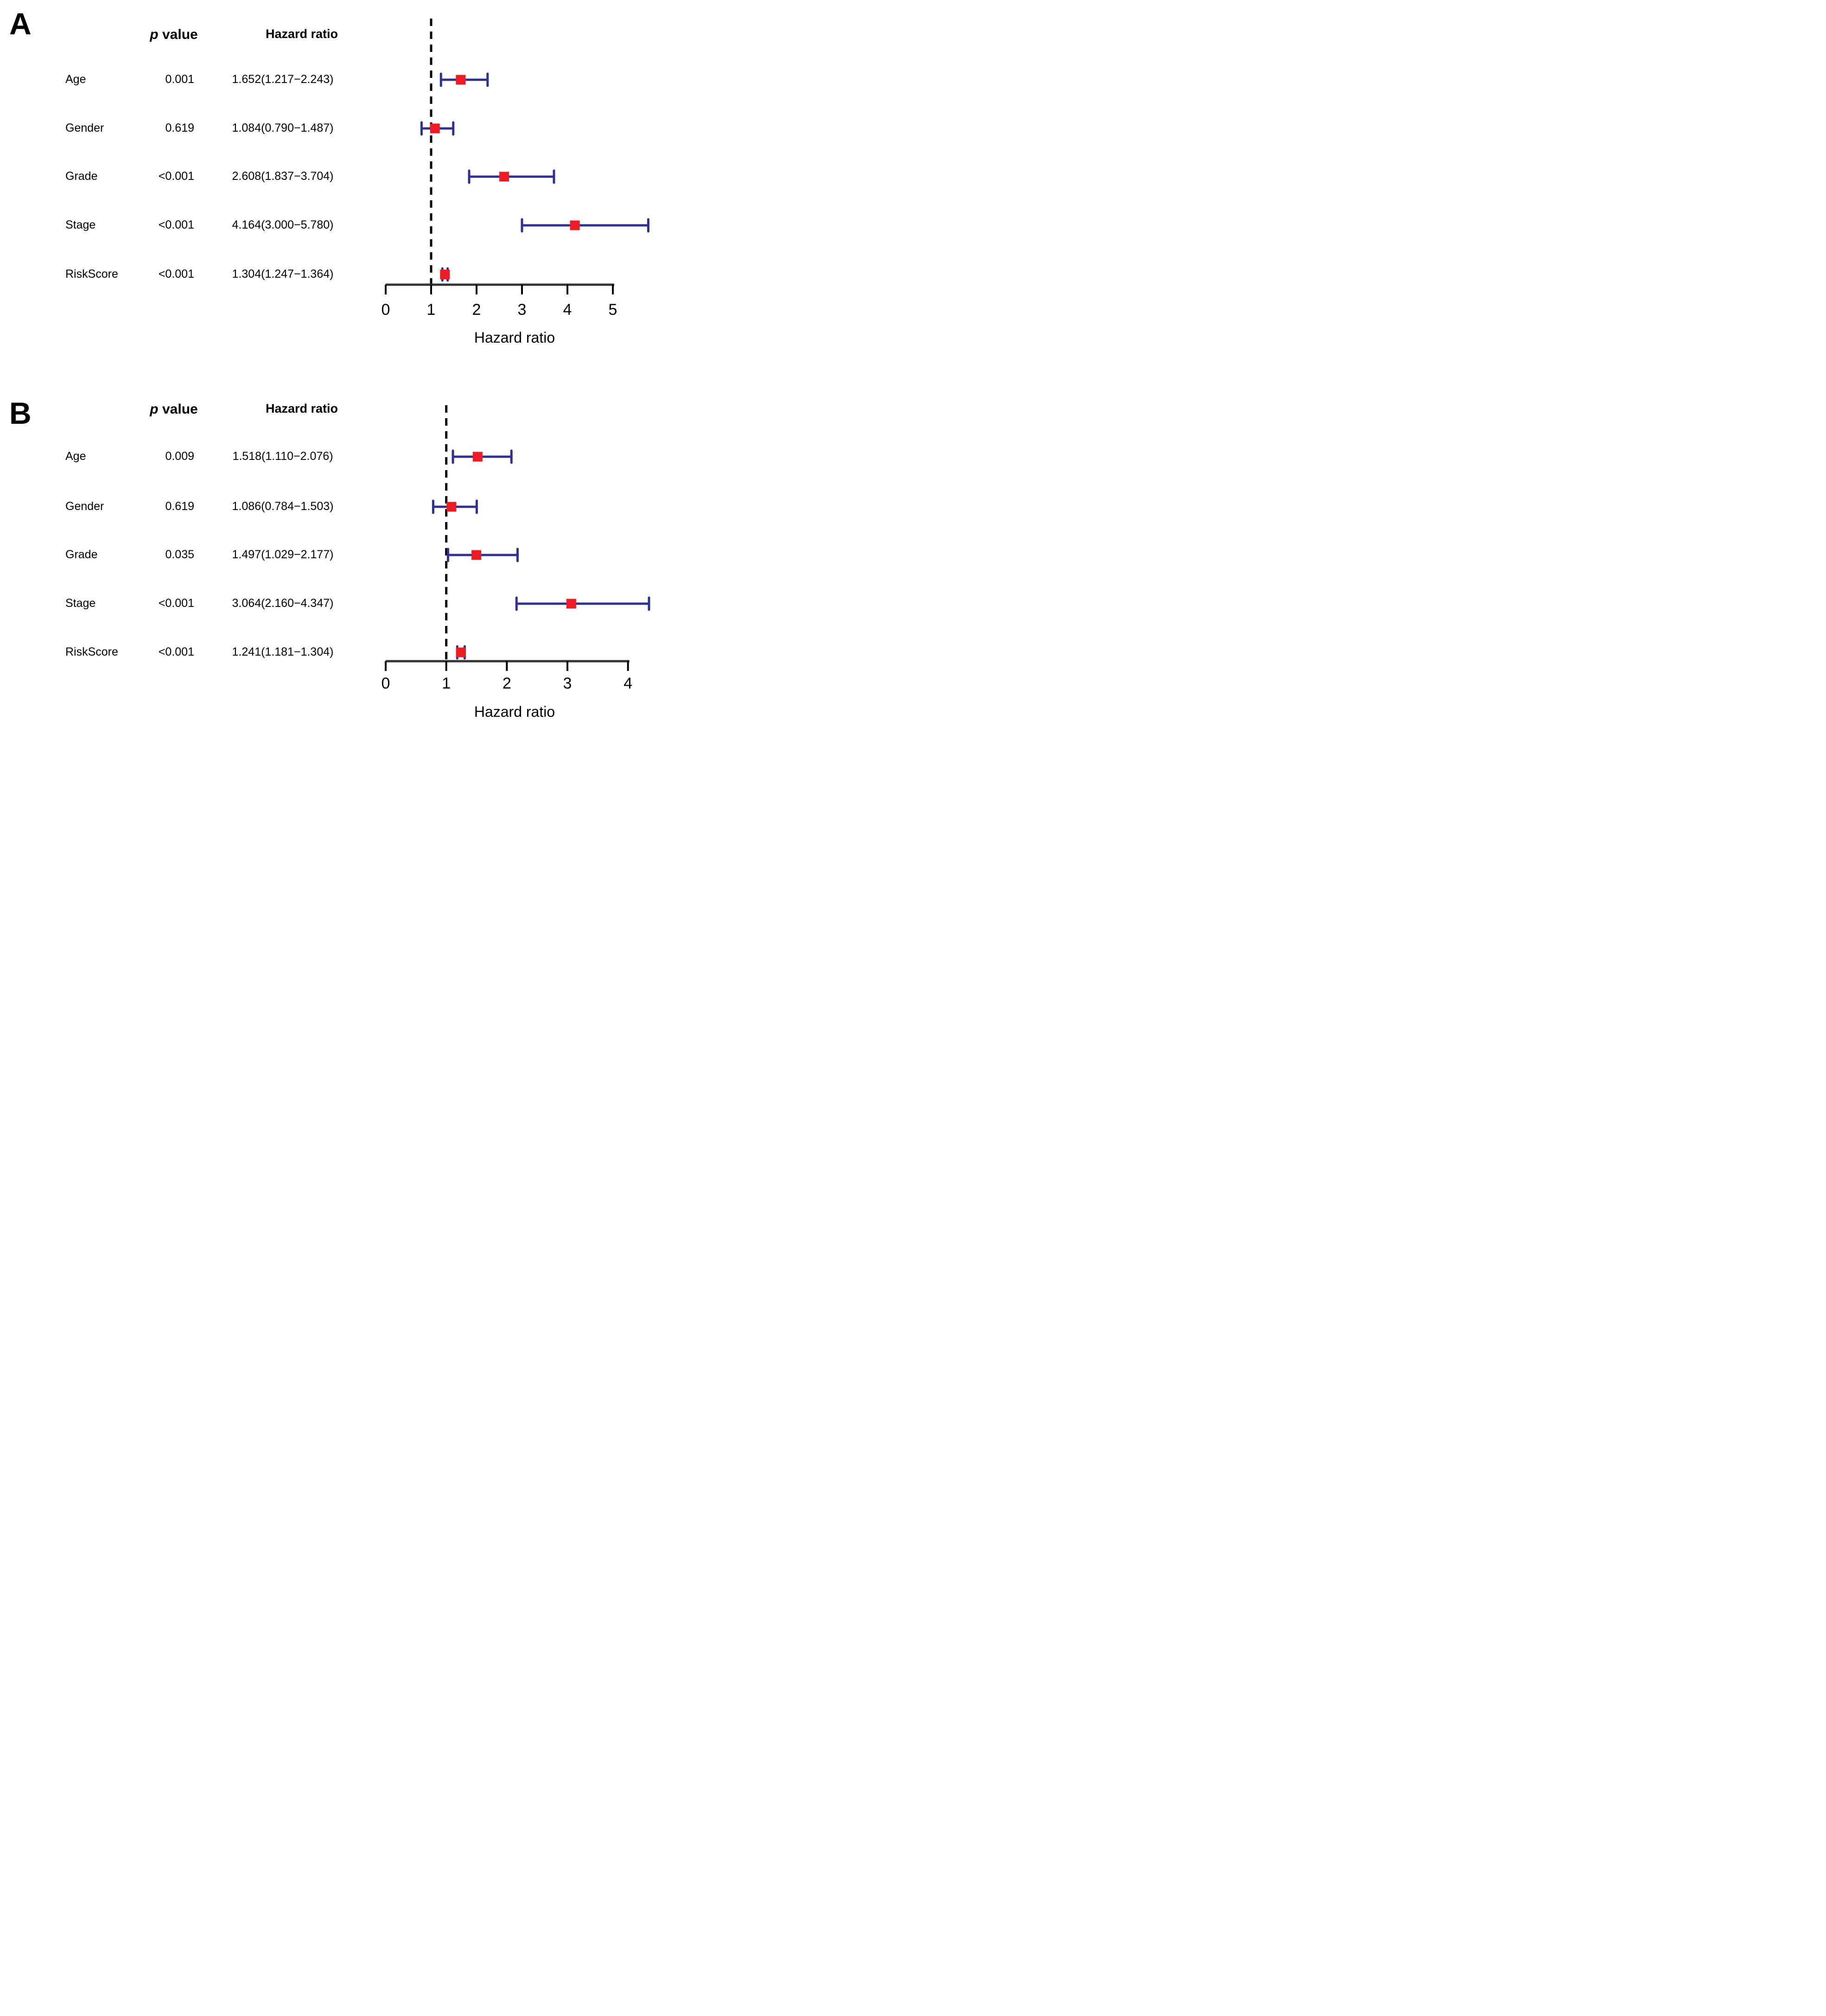 Image resolution: width=1826 pixels, height=2016 pixels. What do you see at coordinates (516, 562) in the screenshot?
I see `panel-b-plot: 0 1 2 3 4 Hazard ratio` at bounding box center [516, 562].